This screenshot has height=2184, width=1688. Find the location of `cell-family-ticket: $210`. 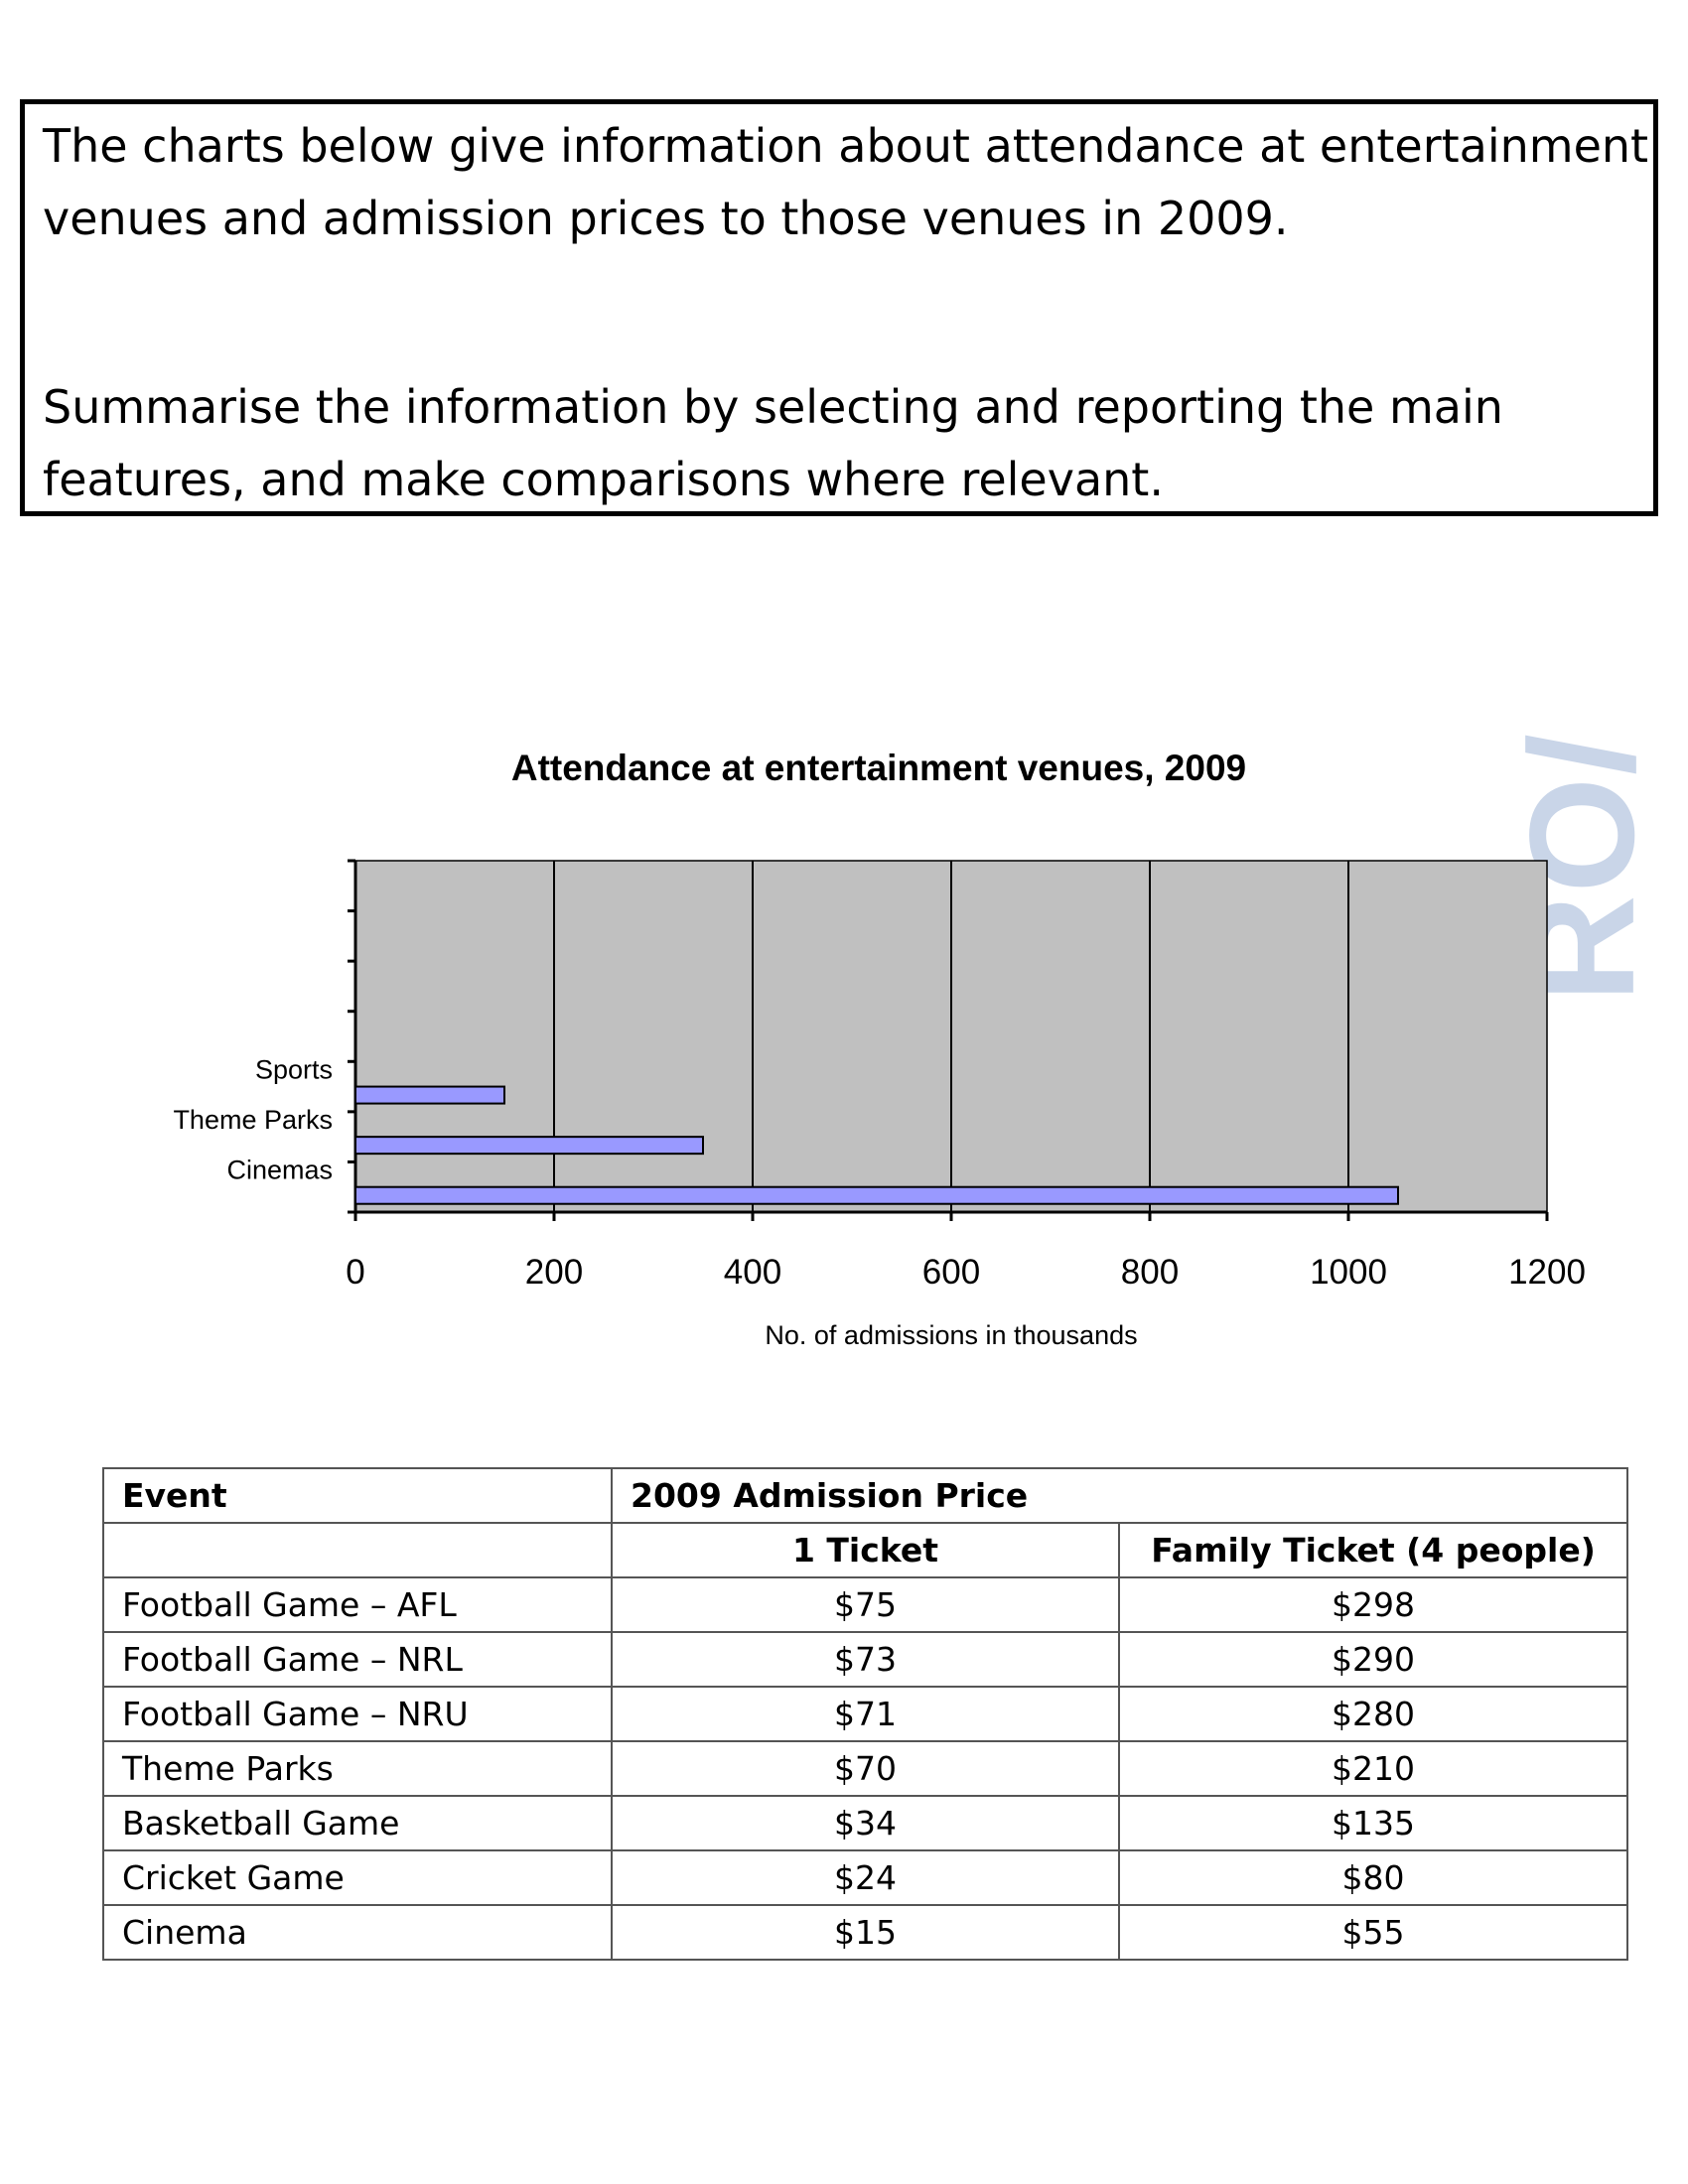

cell-family-ticket: $210 is located at coordinates (1373, 1768).